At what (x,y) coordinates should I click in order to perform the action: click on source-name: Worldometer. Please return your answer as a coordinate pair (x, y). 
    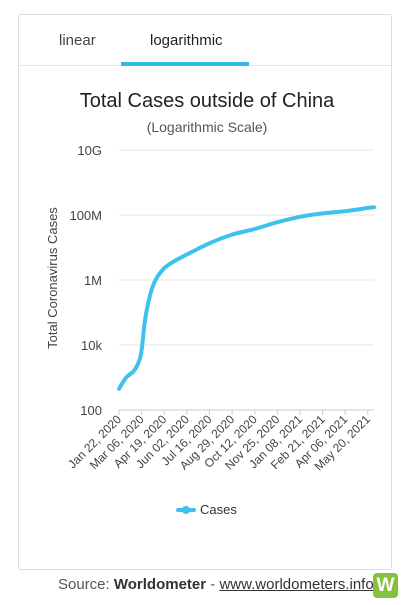
    Looking at the image, I should click on (160, 584).